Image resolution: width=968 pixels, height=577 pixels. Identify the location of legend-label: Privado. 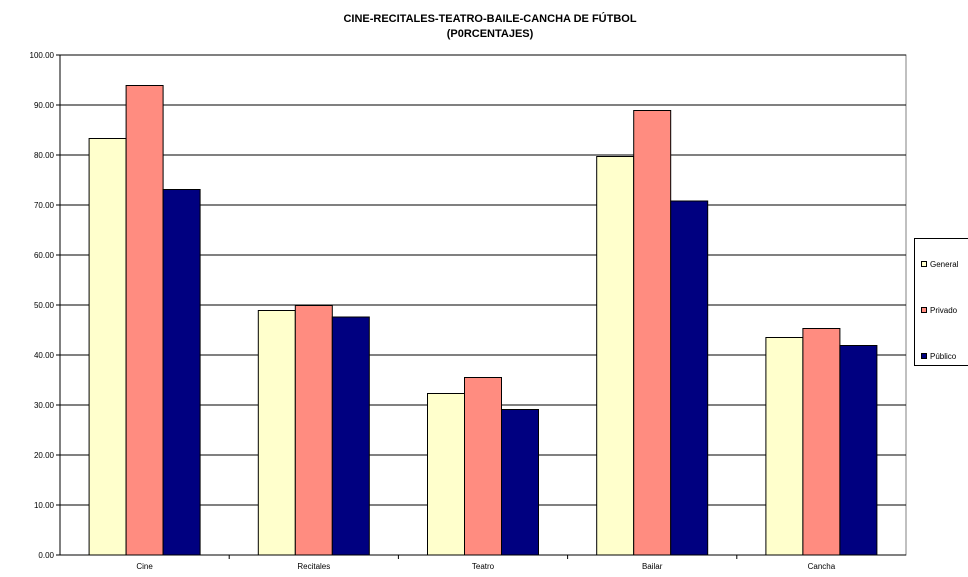
(944, 310).